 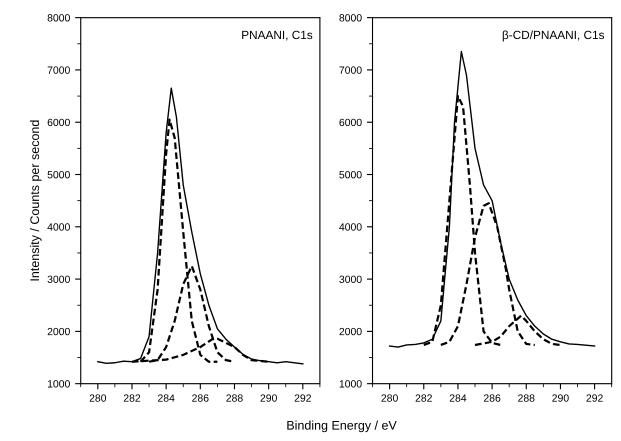 What do you see at coordinates (277, 35) in the screenshot?
I see `annotation: PNAANI, C1s` at bounding box center [277, 35].